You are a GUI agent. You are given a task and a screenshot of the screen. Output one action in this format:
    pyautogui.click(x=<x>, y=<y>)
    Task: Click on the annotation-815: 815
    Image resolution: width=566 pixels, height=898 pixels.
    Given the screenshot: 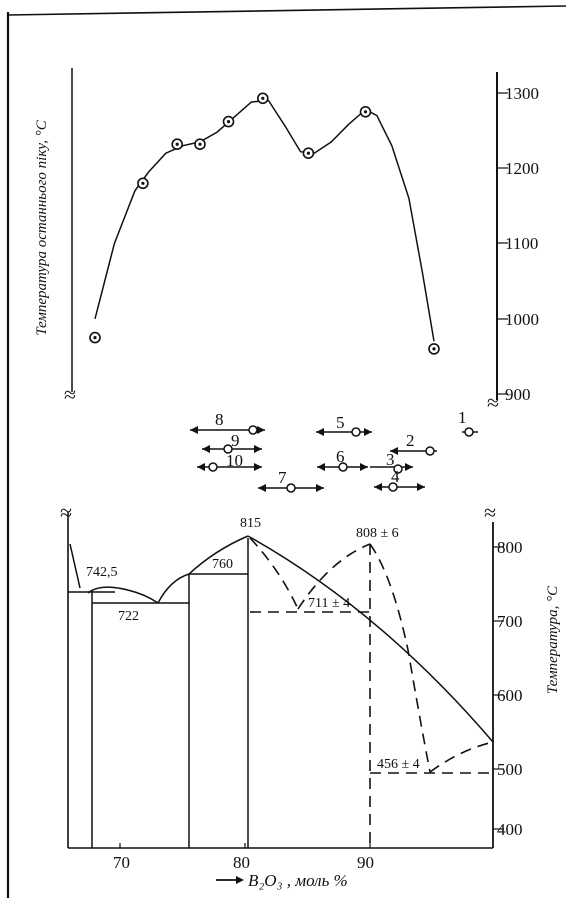 What is the action you would take?
    pyautogui.click(x=250, y=523)
    